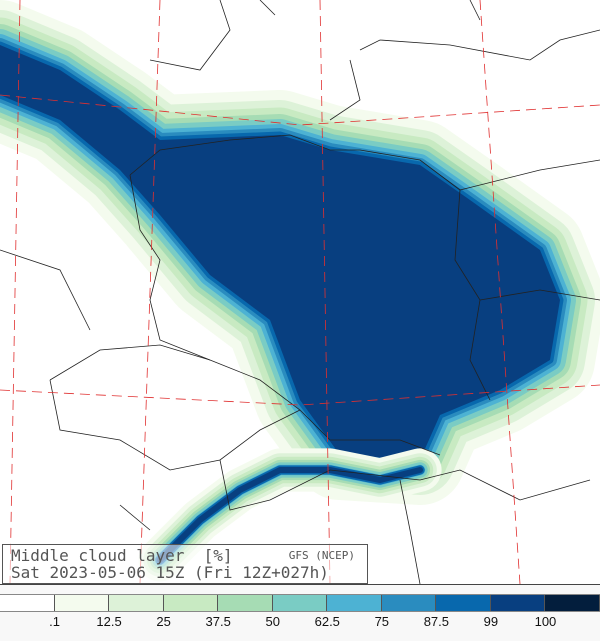 The width and height of the screenshot is (600, 641). I want to click on color-legend: .1 12.5 25 37.5 50 62.5 75 87.5 99 100, so click(300, 612).